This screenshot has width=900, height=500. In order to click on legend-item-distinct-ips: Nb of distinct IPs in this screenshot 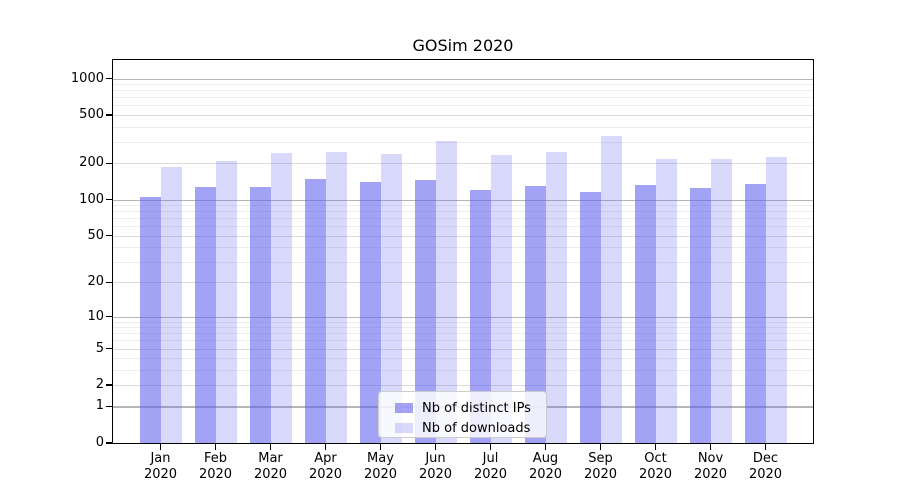, I will do `click(466, 408)`.